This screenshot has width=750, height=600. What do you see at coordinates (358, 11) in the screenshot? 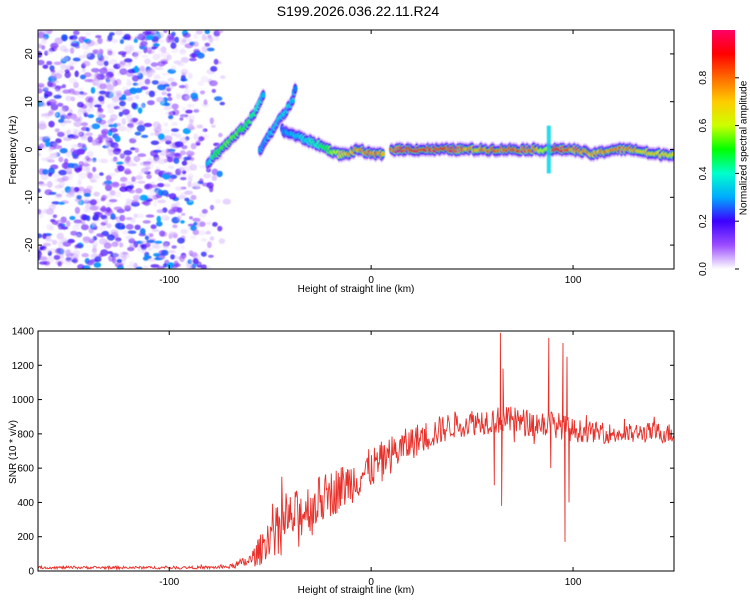
I see `figure-title: S199.2026.036.22.11.R24` at bounding box center [358, 11].